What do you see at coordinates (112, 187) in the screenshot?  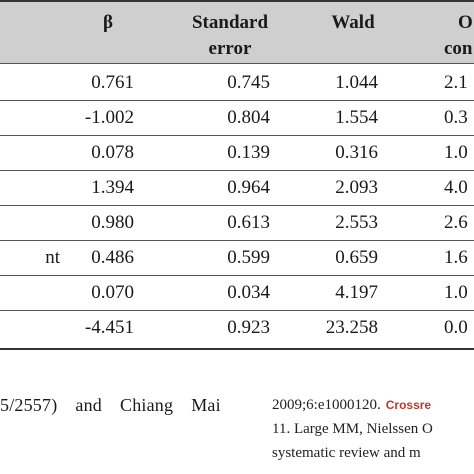 I see `cell-beta: 1.394` at bounding box center [112, 187].